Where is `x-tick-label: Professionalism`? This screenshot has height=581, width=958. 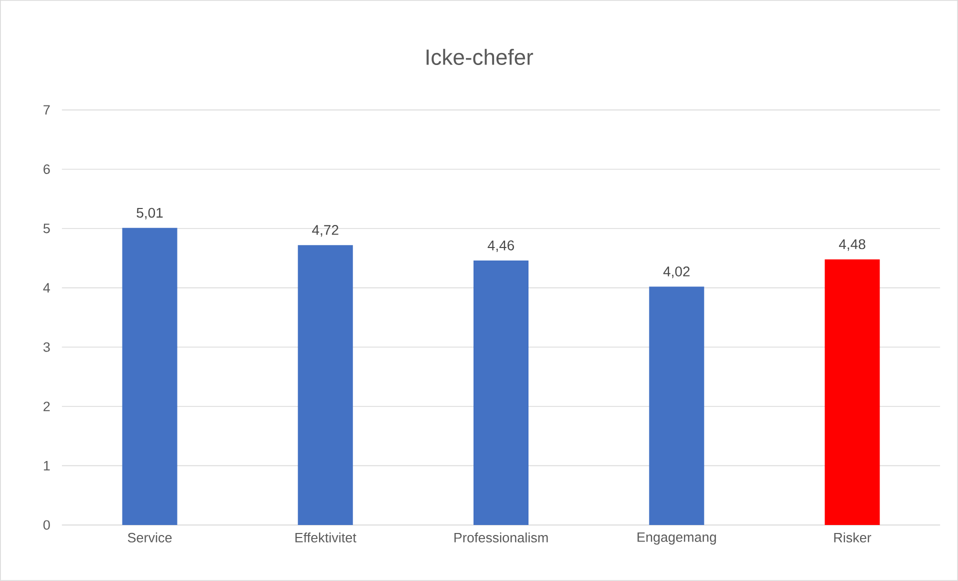 x-tick-label: Professionalism is located at coordinates (501, 537).